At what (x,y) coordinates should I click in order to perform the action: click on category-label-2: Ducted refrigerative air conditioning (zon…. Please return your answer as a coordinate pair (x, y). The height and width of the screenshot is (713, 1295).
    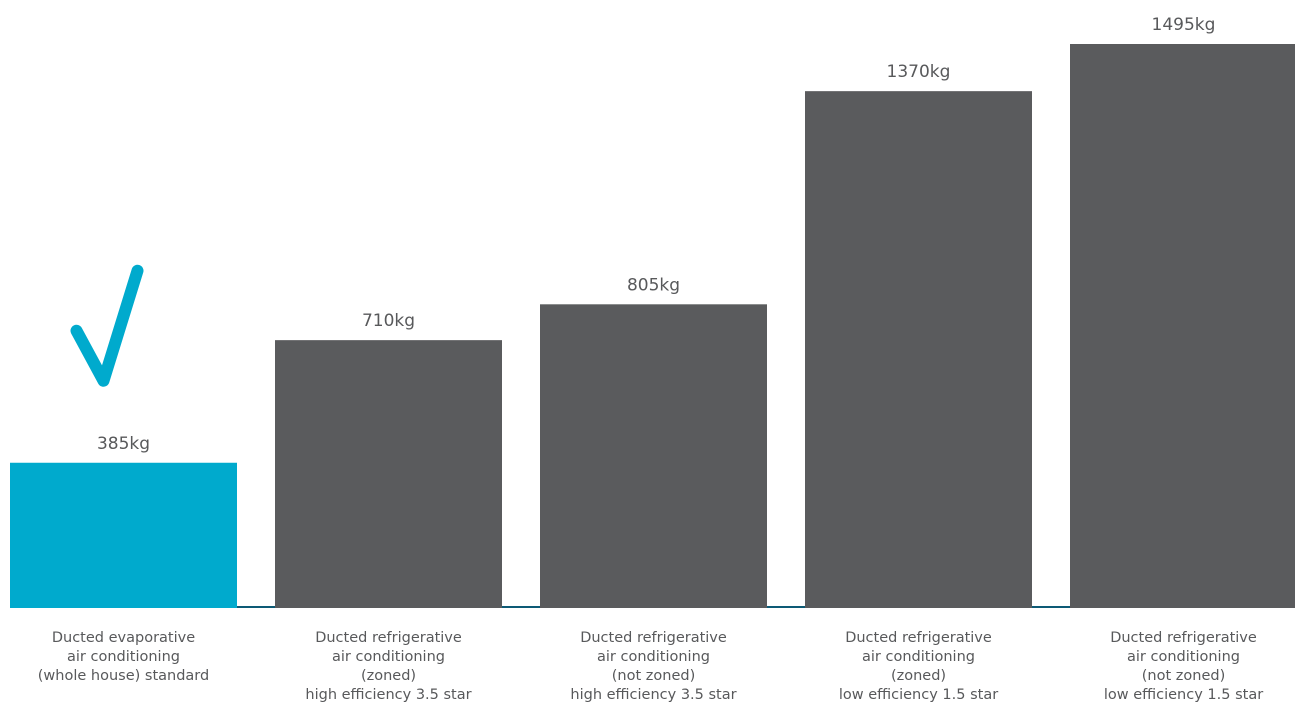
    Looking at the image, I should click on (388, 666).